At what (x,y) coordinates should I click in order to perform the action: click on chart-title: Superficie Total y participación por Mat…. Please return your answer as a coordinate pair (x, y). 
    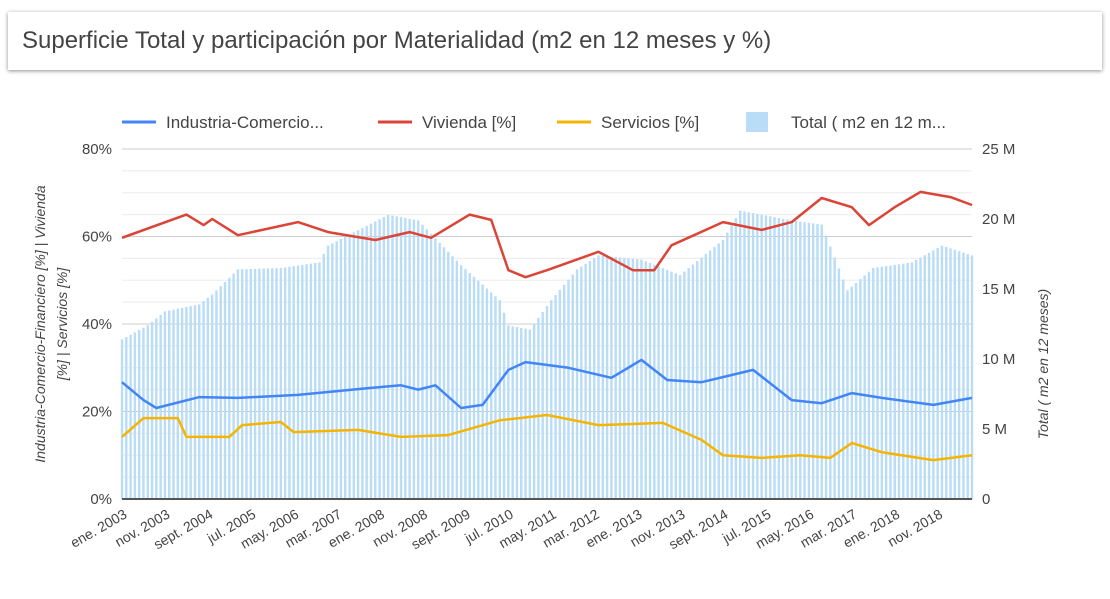
    Looking at the image, I should click on (397, 40).